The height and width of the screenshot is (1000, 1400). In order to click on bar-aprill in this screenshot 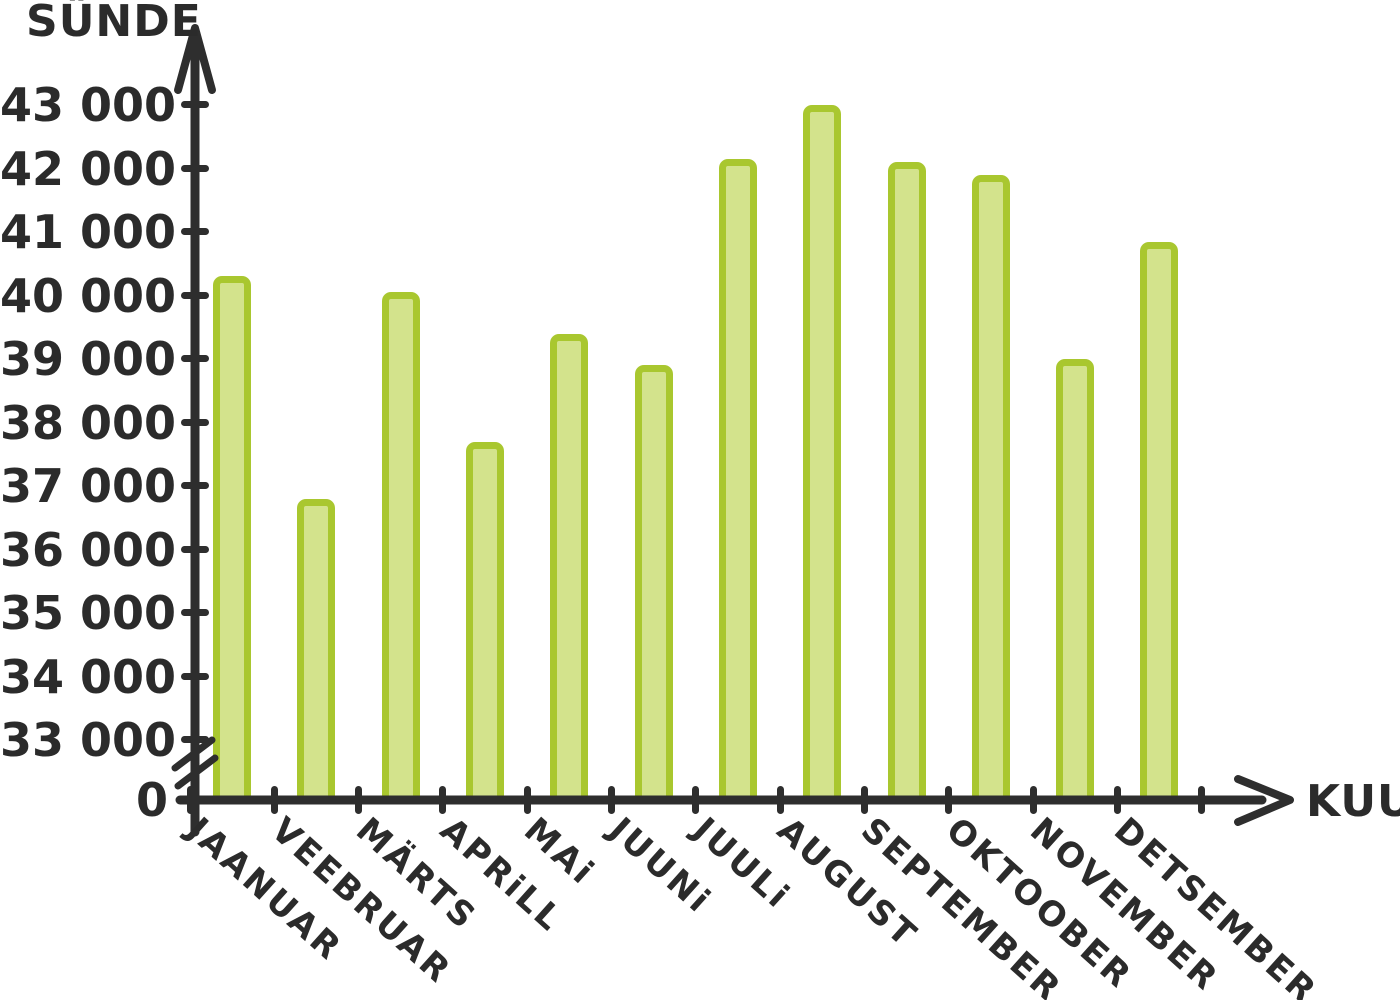, I will do `click(485, 622)`.